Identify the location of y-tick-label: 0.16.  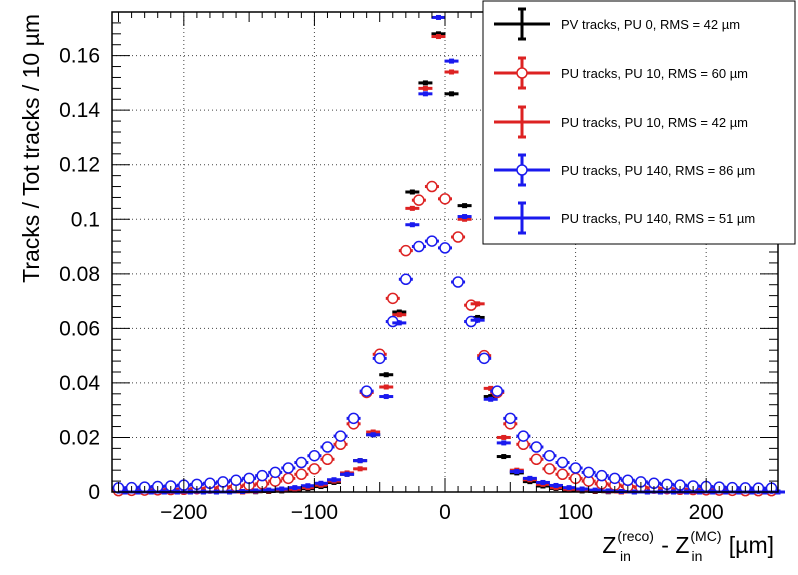
(79, 56).